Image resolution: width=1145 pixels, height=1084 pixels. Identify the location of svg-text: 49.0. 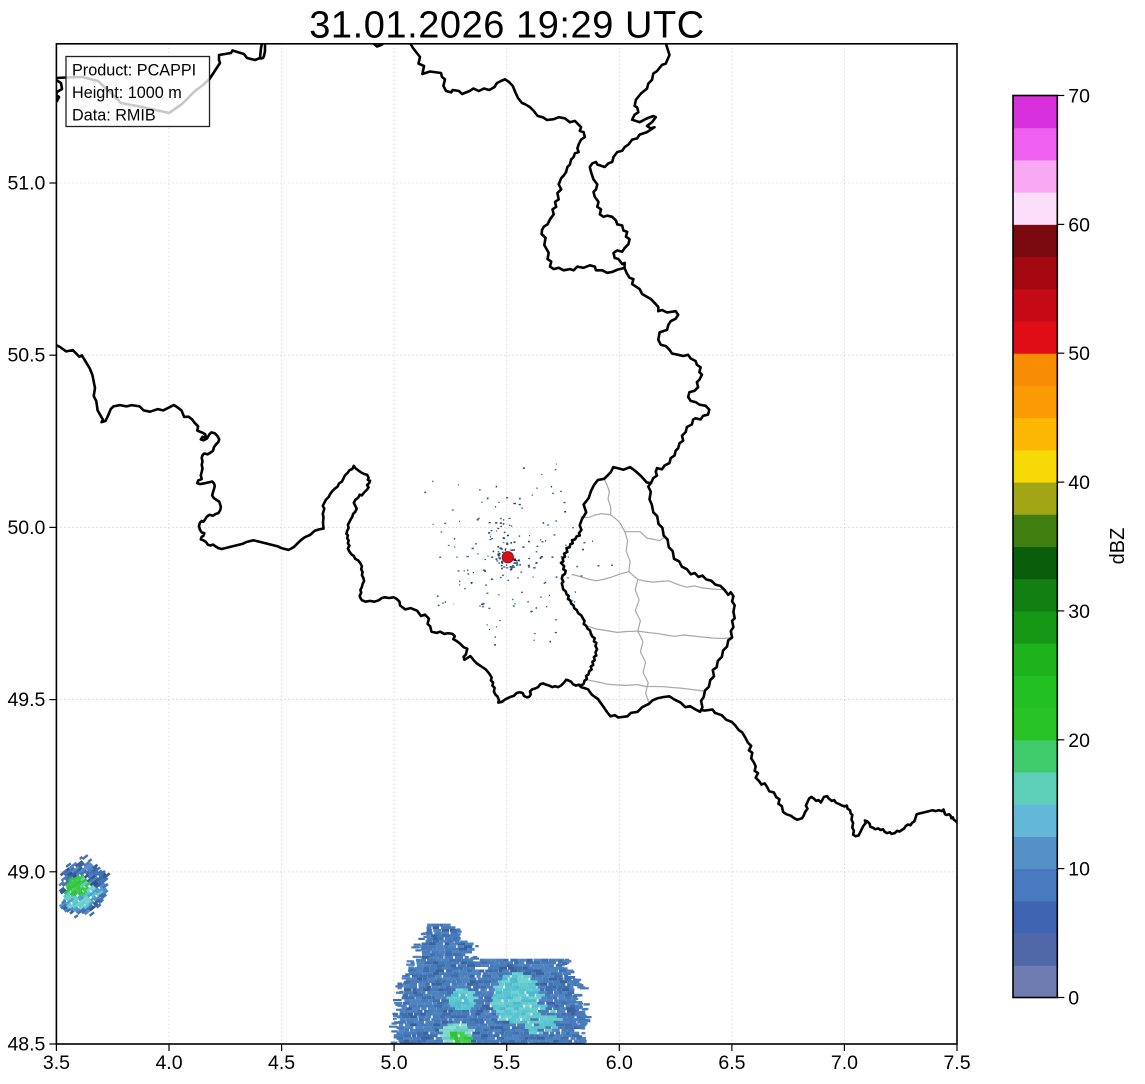
(26, 872).